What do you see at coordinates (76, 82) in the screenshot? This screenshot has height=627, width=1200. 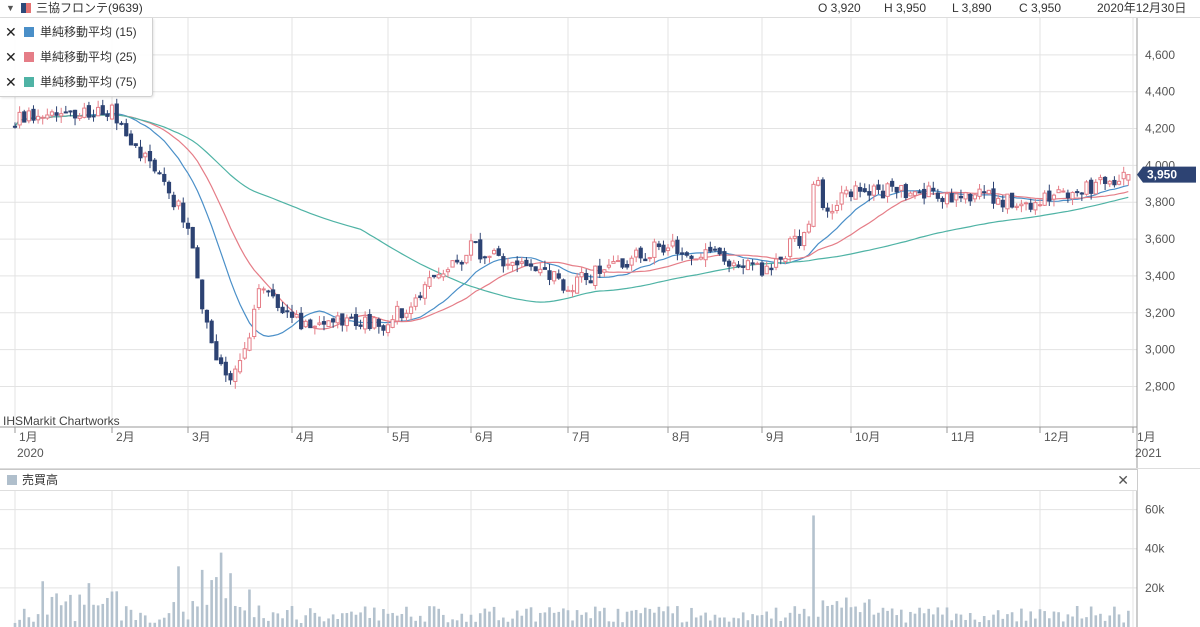 I see `legend-item-sma75: ✕ 単純移動平均 (75)` at bounding box center [76, 82].